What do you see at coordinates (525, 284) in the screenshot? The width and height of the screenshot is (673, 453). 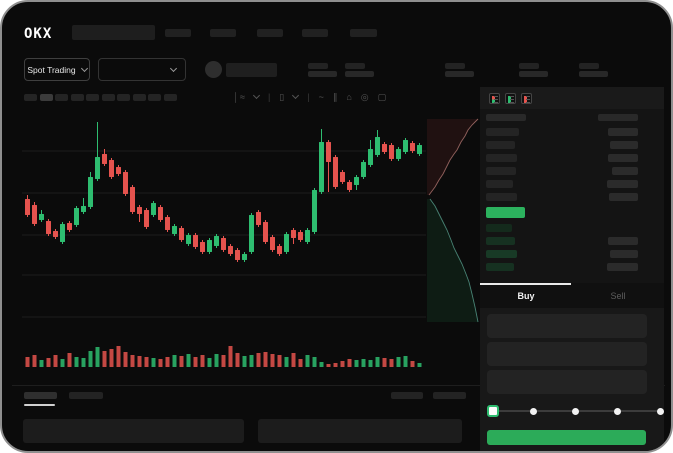 I see `active-trade-tab-indicator` at bounding box center [525, 284].